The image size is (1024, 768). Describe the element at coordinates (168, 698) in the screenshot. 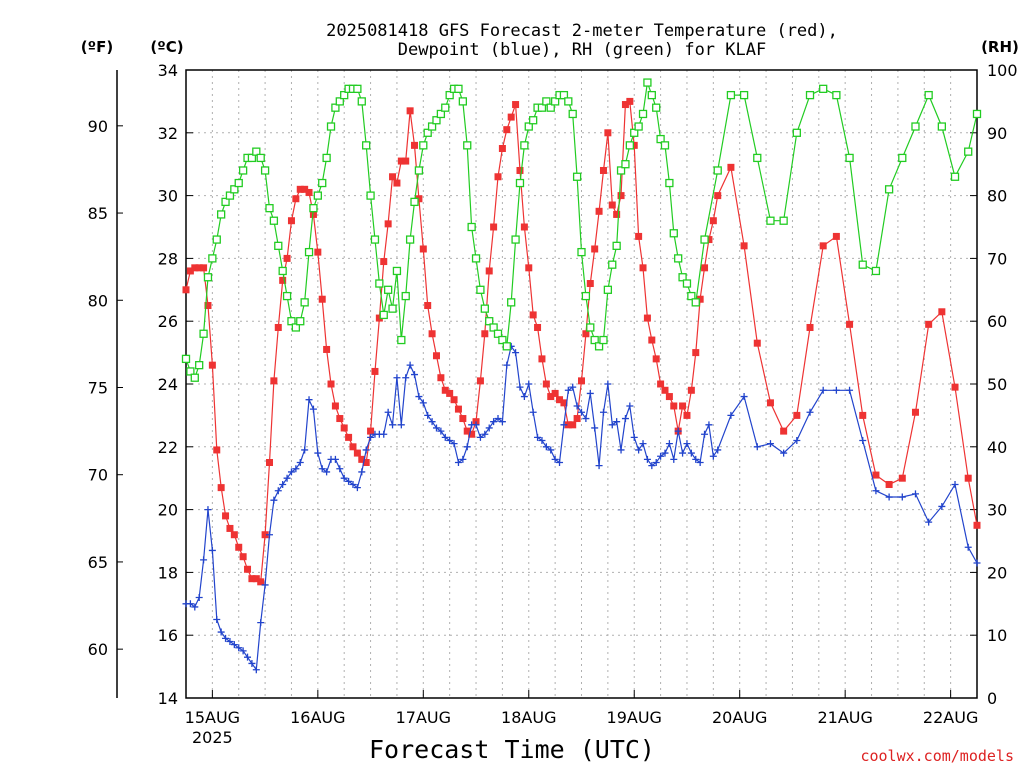

I see `celsius-tick-label: 14` at that location.